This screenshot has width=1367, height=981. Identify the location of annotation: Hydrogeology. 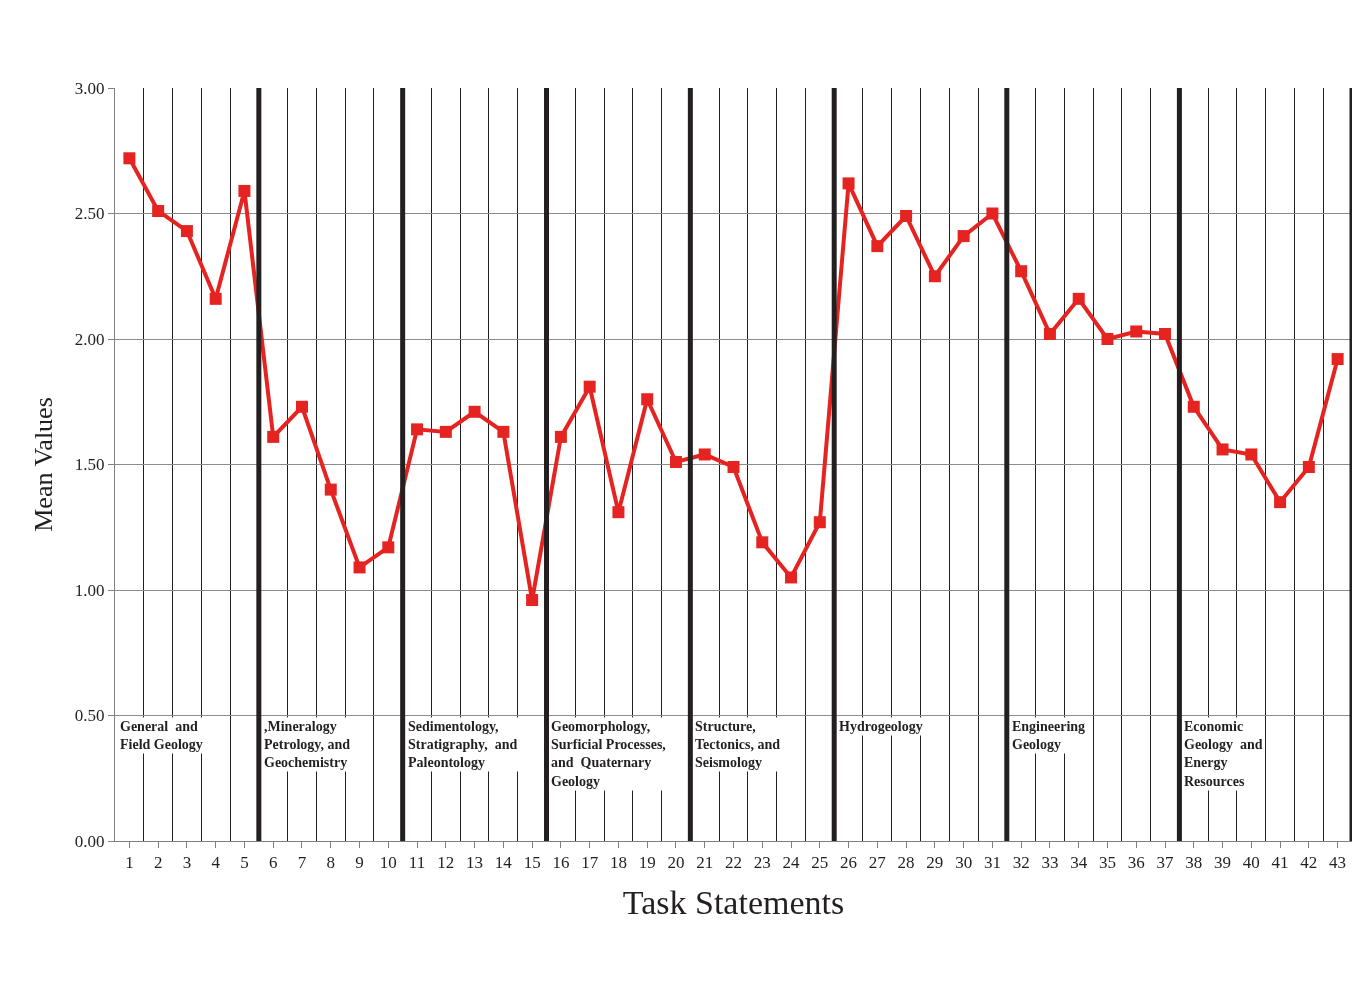
(881, 726).